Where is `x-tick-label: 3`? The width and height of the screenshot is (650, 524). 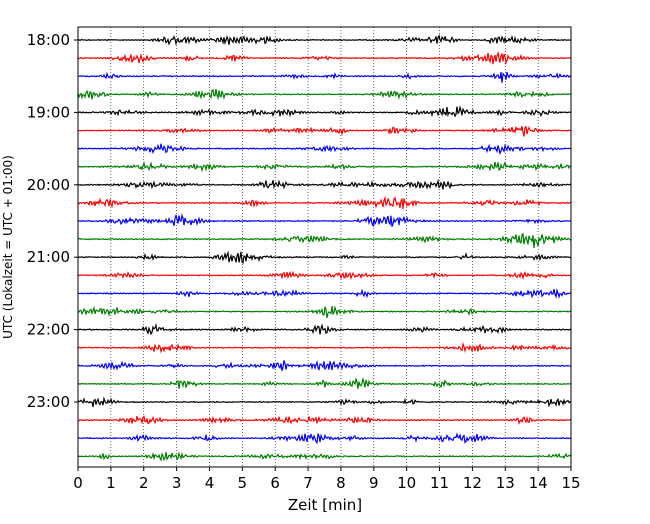 x-tick-label: 3 is located at coordinates (177, 483).